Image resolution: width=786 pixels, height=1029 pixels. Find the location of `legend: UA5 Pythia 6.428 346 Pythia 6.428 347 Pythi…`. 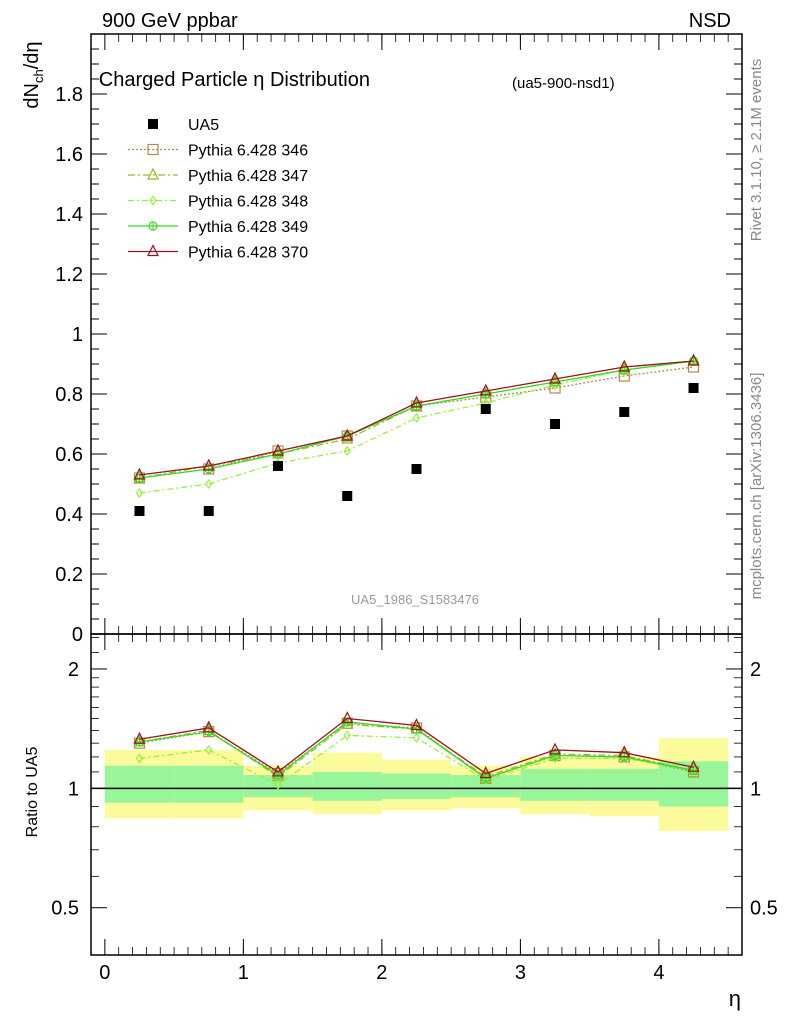

legend: UA5 Pythia 6.428 346 Pythia 6.428 347 Pythi… is located at coordinates (218, 189).